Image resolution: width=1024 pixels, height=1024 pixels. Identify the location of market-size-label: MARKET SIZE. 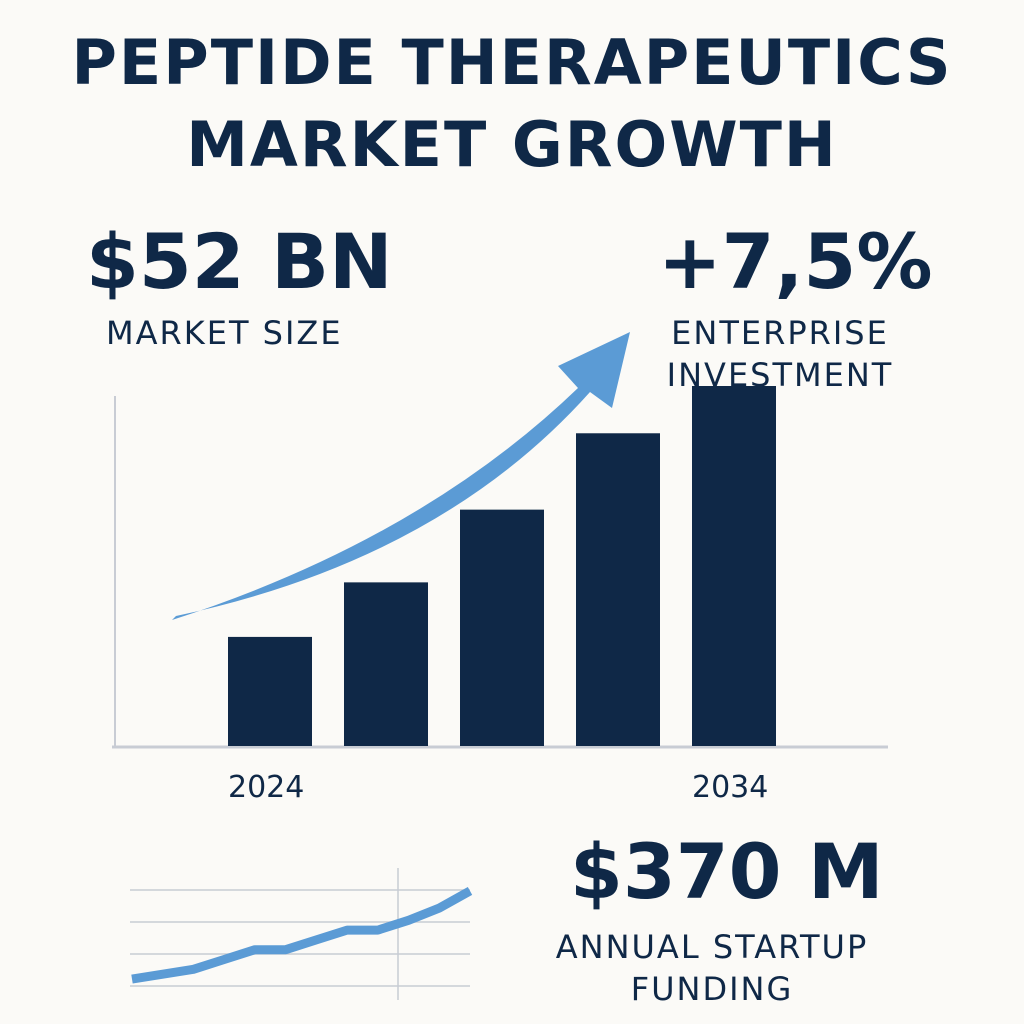
(224, 333).